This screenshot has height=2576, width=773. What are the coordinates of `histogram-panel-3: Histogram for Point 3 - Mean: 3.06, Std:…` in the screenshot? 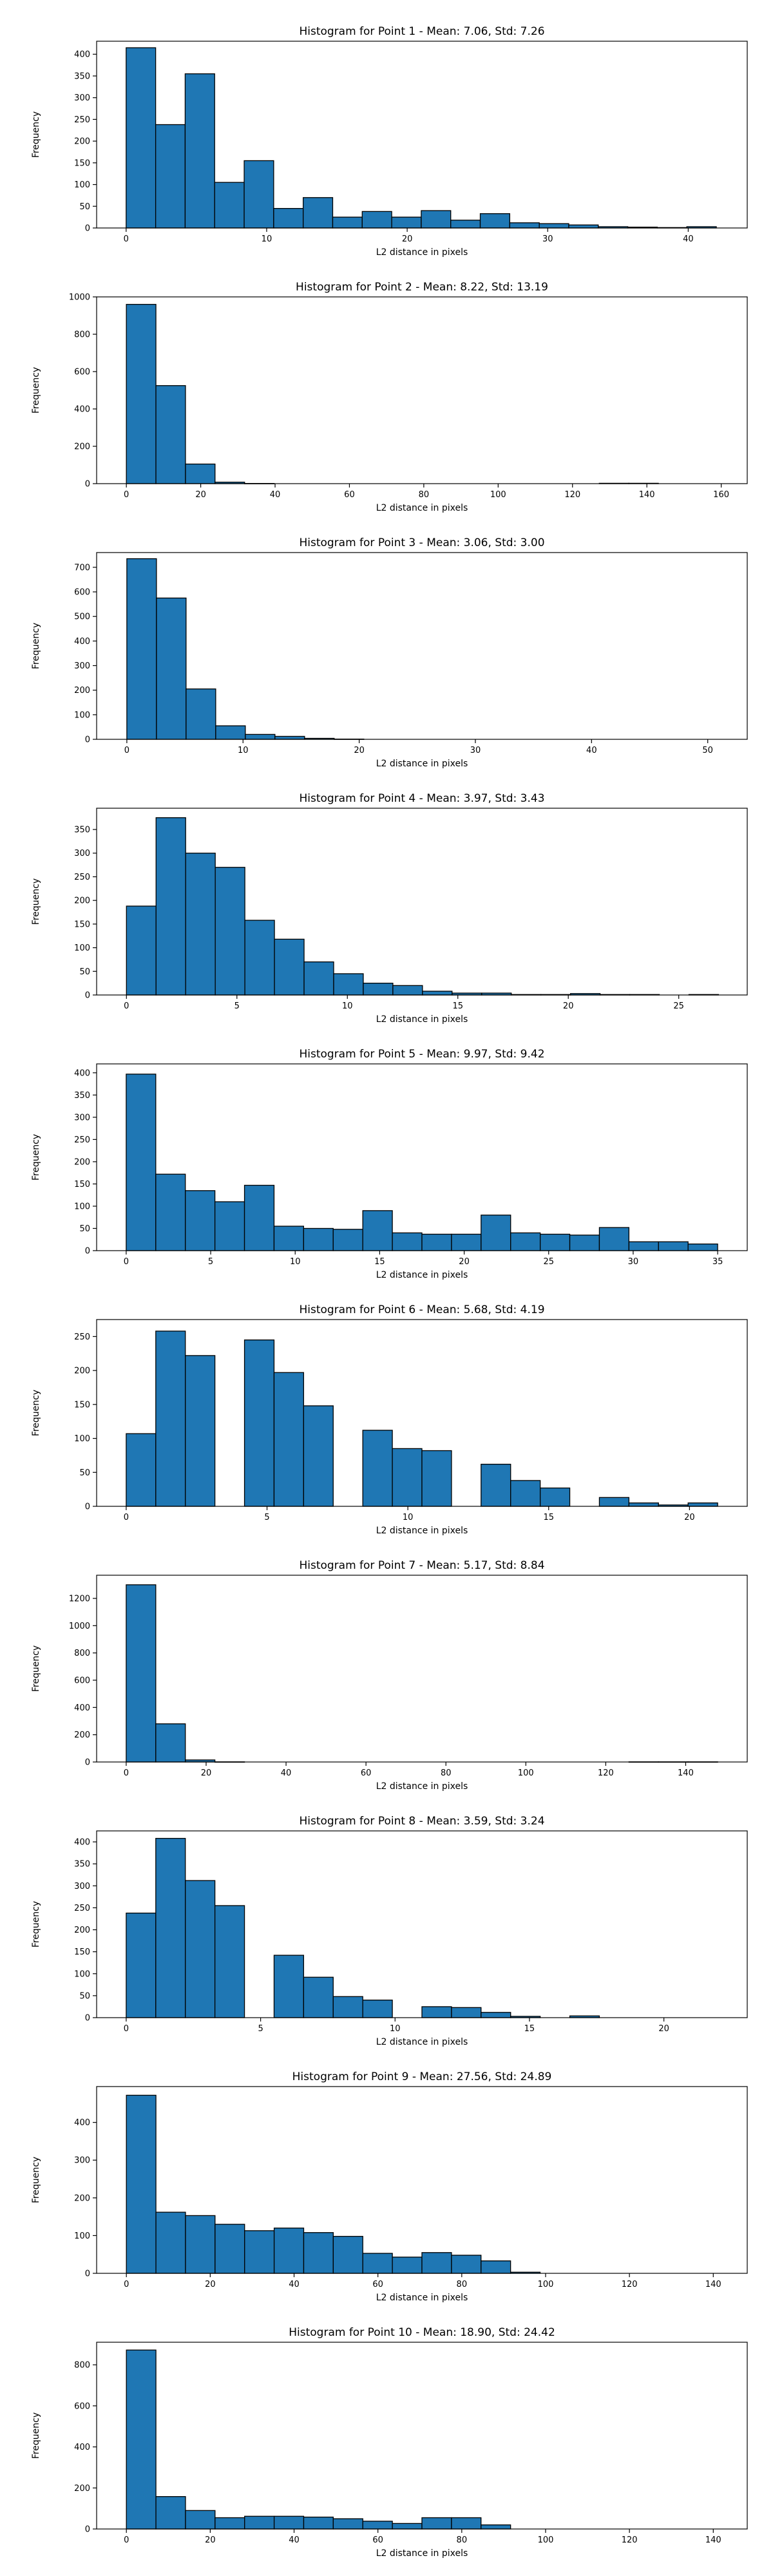 It's located at (389, 652).